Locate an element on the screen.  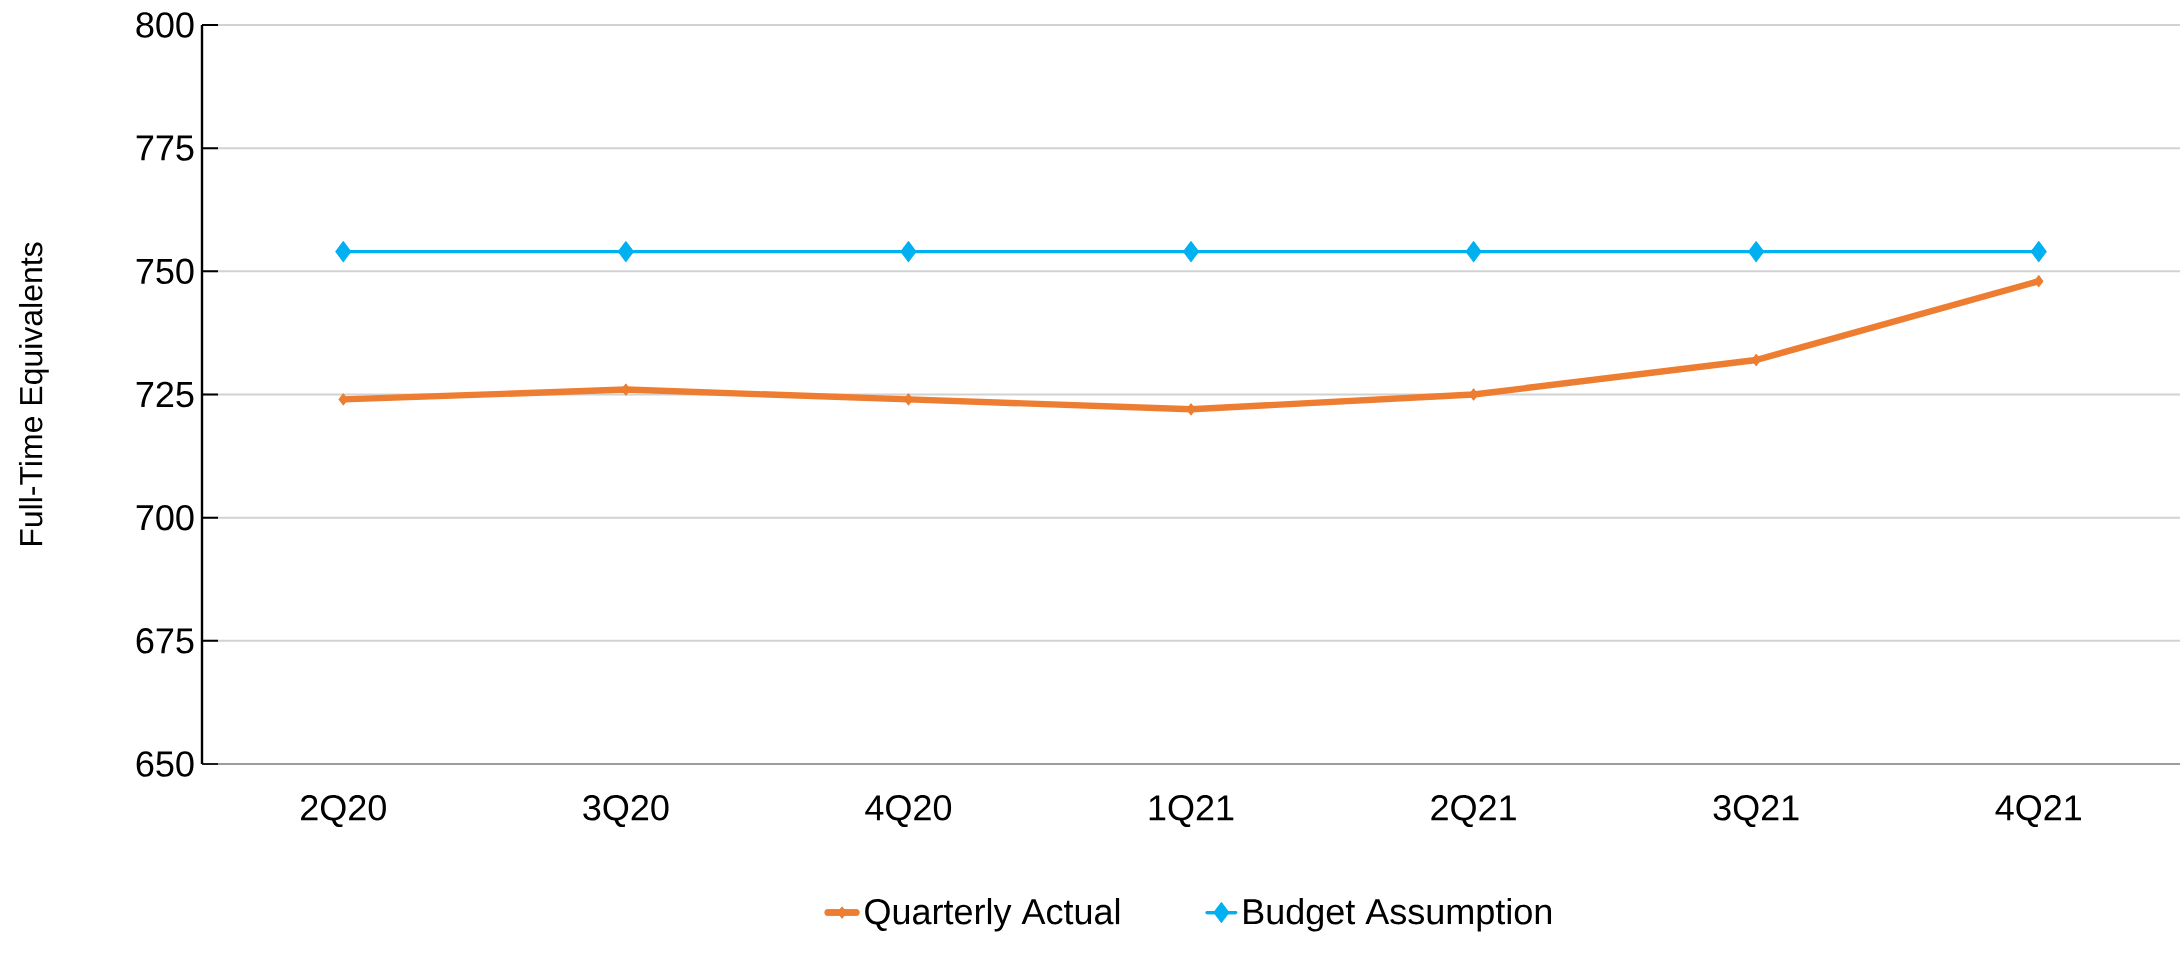
y-tick-label: 800 is located at coordinates (165, 25).